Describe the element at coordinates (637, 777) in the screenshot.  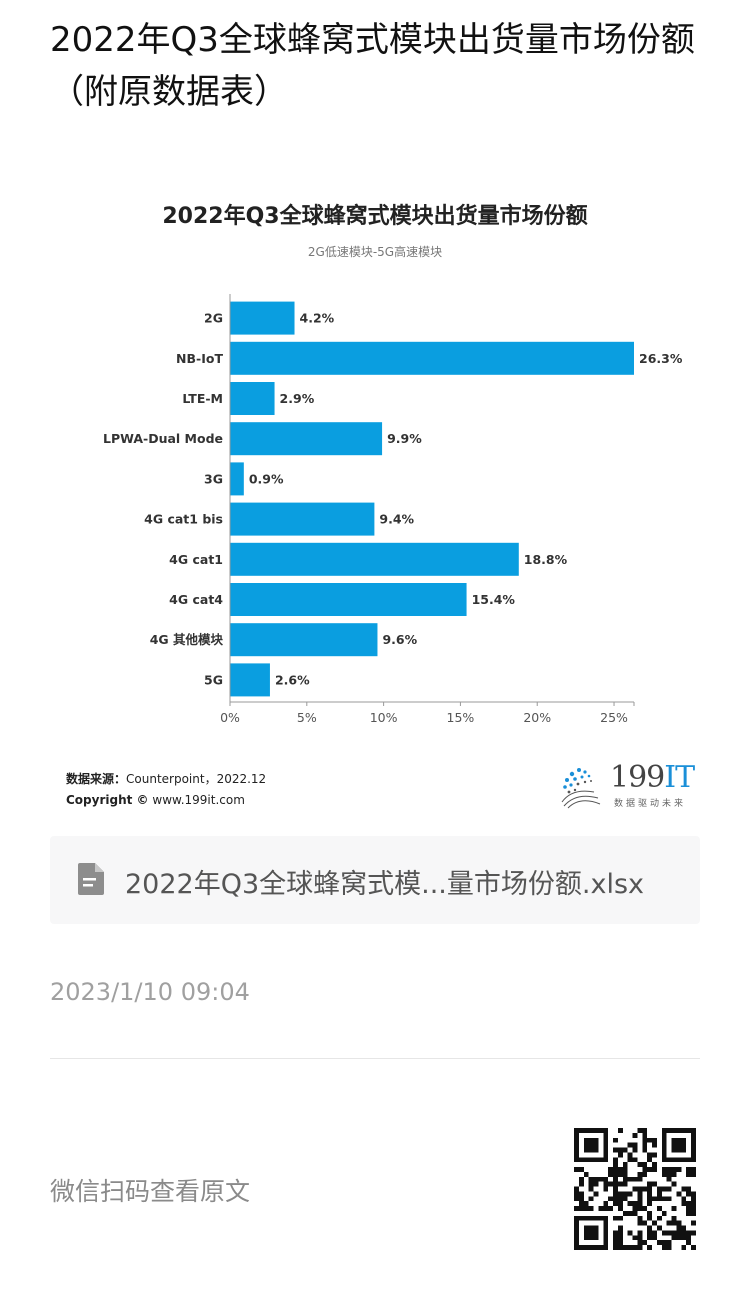
I see `logo-number: 199` at that location.